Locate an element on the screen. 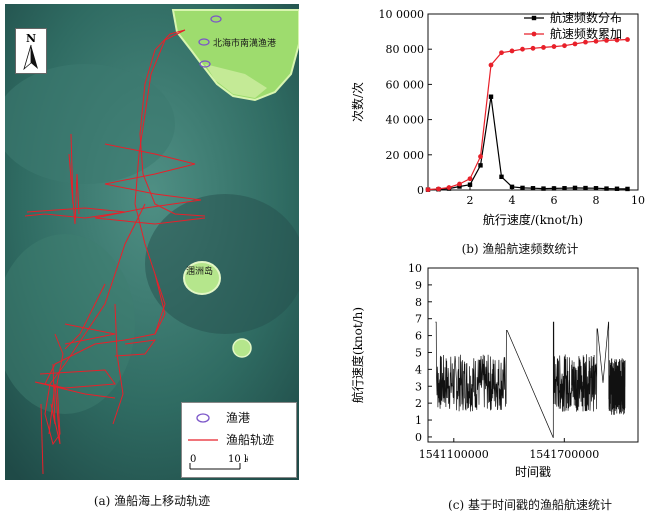  caption-b: (b) 渔船航速频数统计 is located at coordinates (520, 249).